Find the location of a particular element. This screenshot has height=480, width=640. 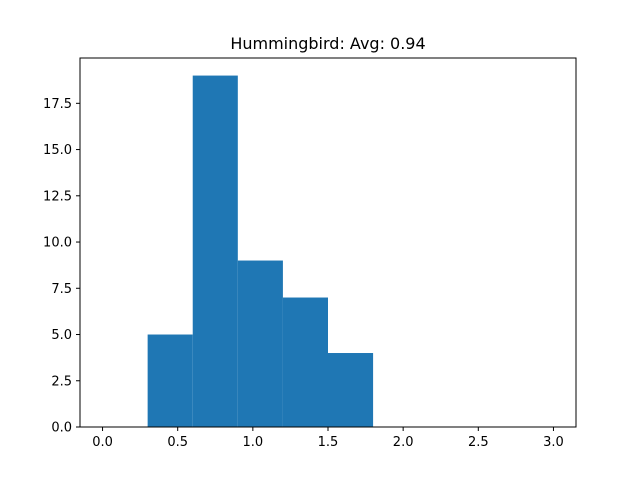

y-tick-label: 2.5 is located at coordinates (61, 381).